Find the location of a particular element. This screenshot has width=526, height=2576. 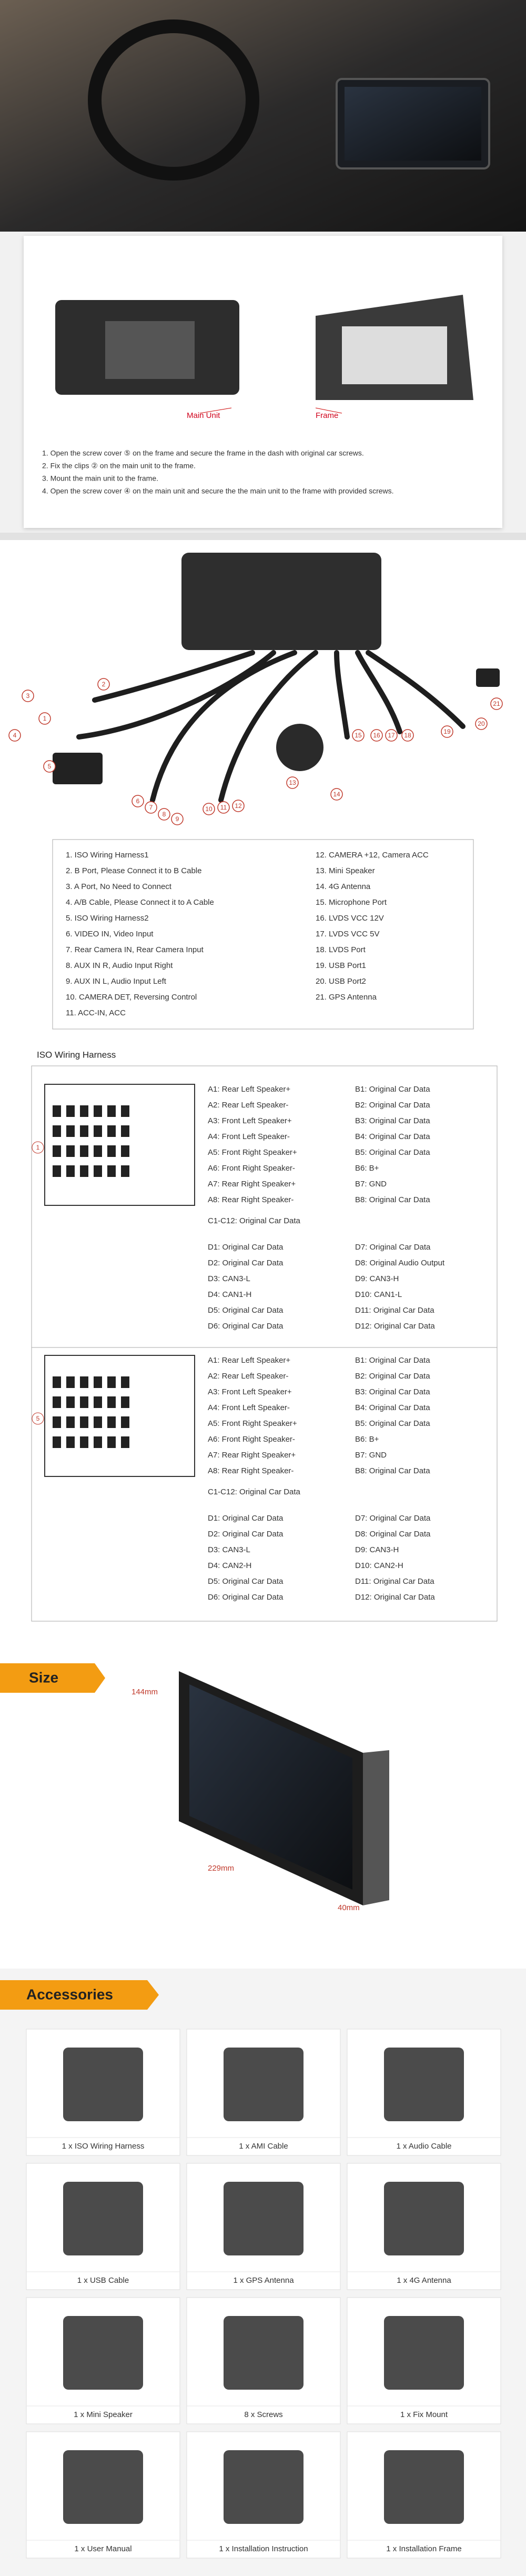

depth-dim: 40mm is located at coordinates (349, 1908).